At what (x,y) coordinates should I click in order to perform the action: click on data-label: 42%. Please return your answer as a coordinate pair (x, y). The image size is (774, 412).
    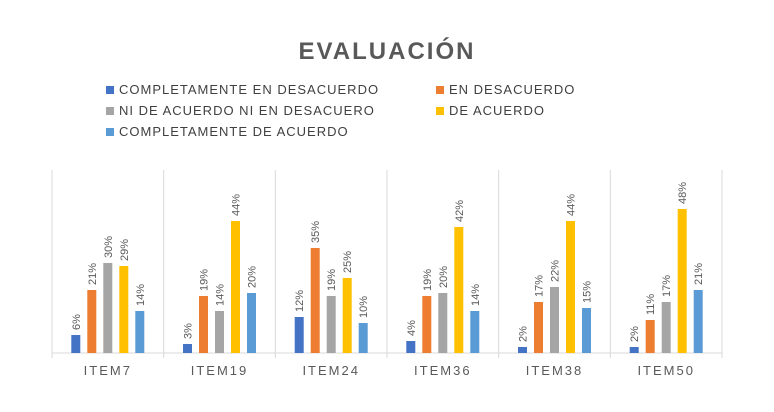
    Looking at the image, I should click on (460, 211).